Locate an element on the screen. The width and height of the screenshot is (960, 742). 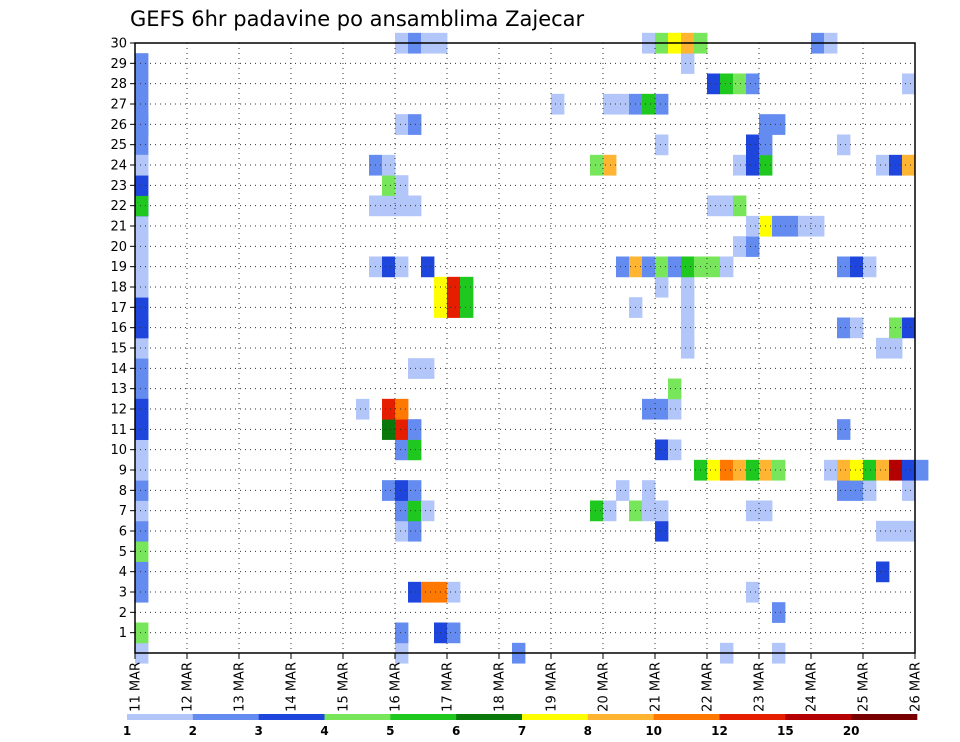
colorbar-label: 6 is located at coordinates (456, 731).